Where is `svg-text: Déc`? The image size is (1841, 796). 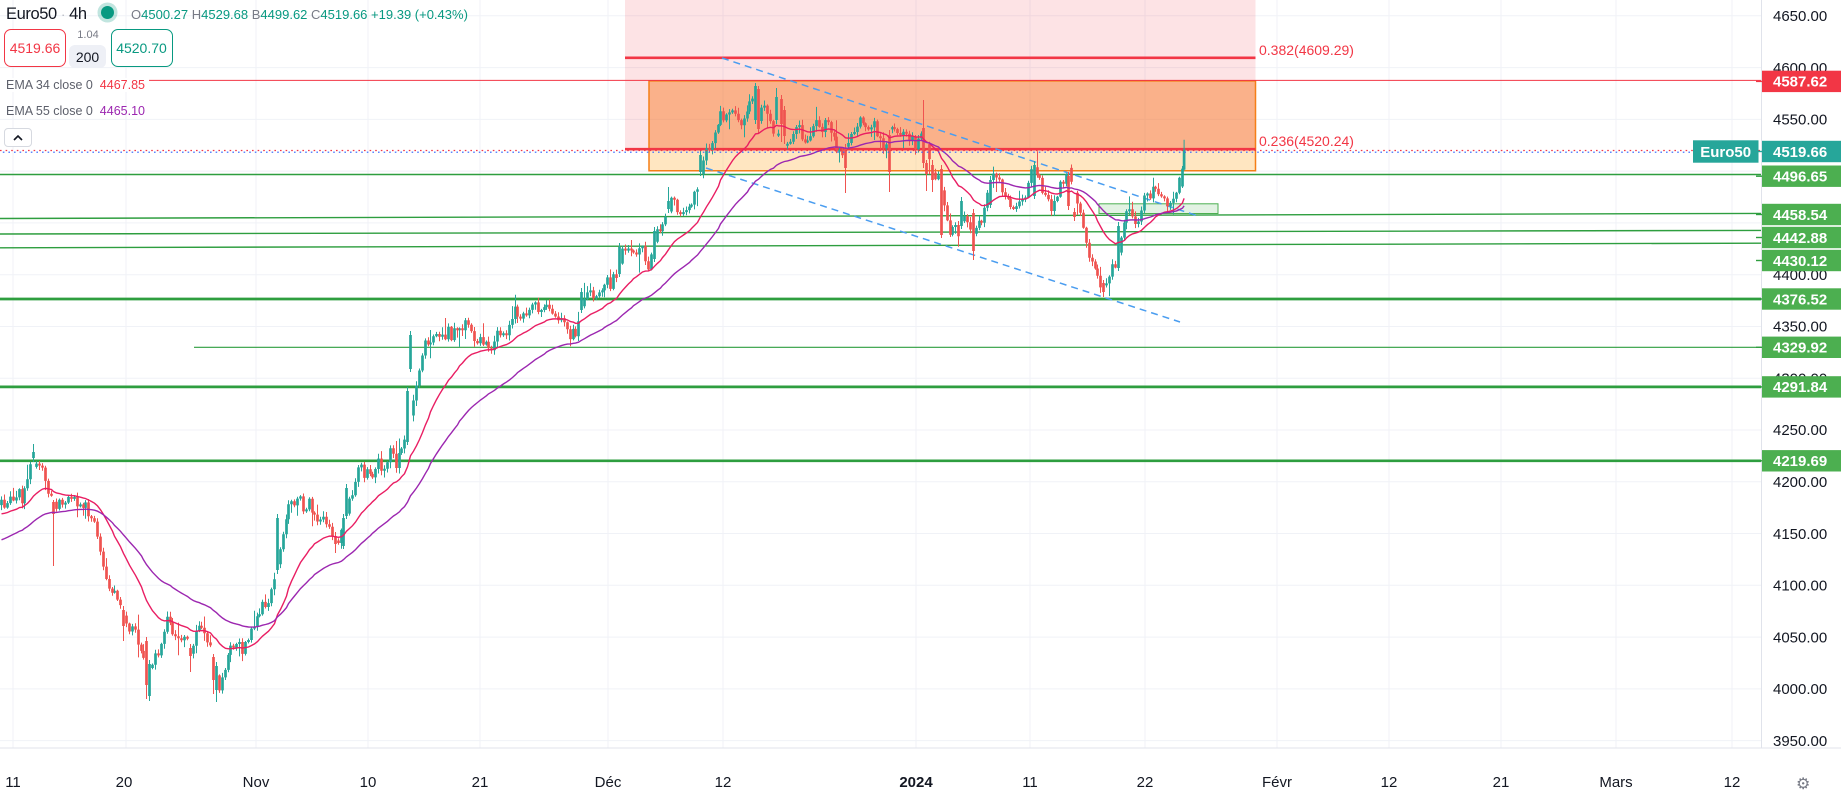
svg-text: Déc is located at coordinates (608, 782).